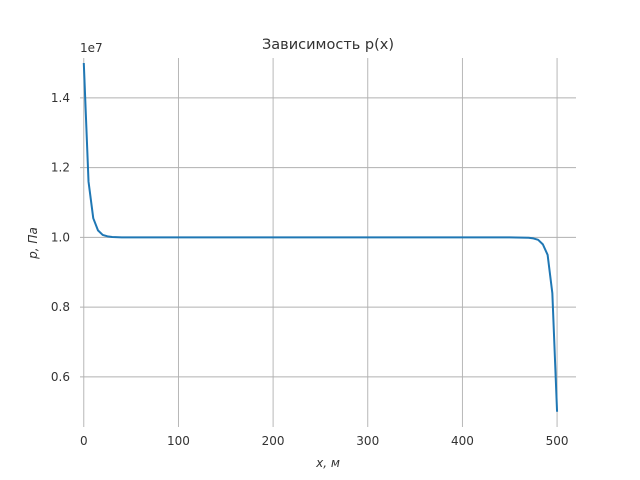 The height and width of the screenshot is (480, 640). Describe the element at coordinates (557, 441) in the screenshot. I see `x-tick-label: 500` at that location.